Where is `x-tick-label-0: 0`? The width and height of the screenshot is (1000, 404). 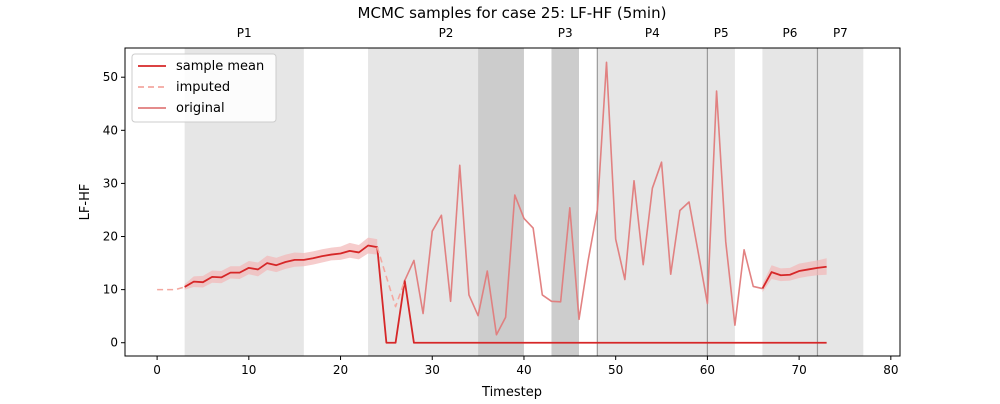
x-tick-label-0: 0 is located at coordinates (157, 370).